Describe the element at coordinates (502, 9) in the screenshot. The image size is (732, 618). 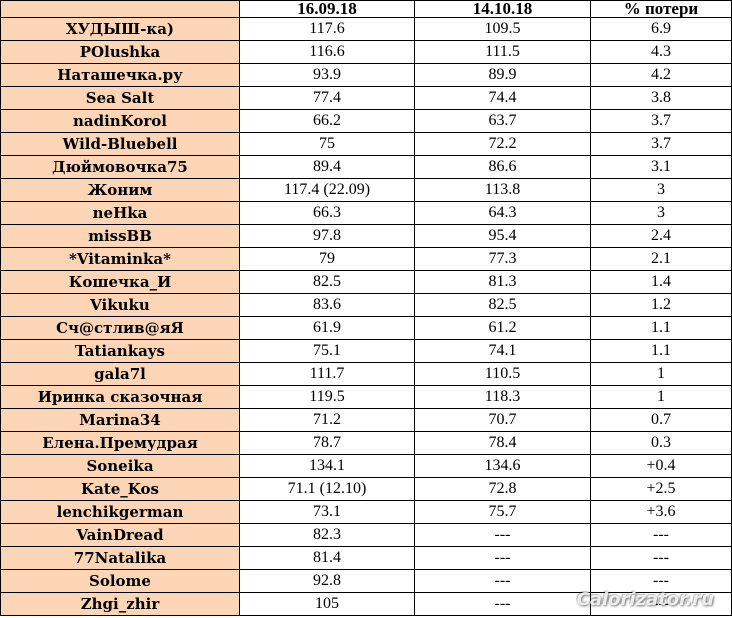
I see `header-date-end: 14.10.18` at that location.